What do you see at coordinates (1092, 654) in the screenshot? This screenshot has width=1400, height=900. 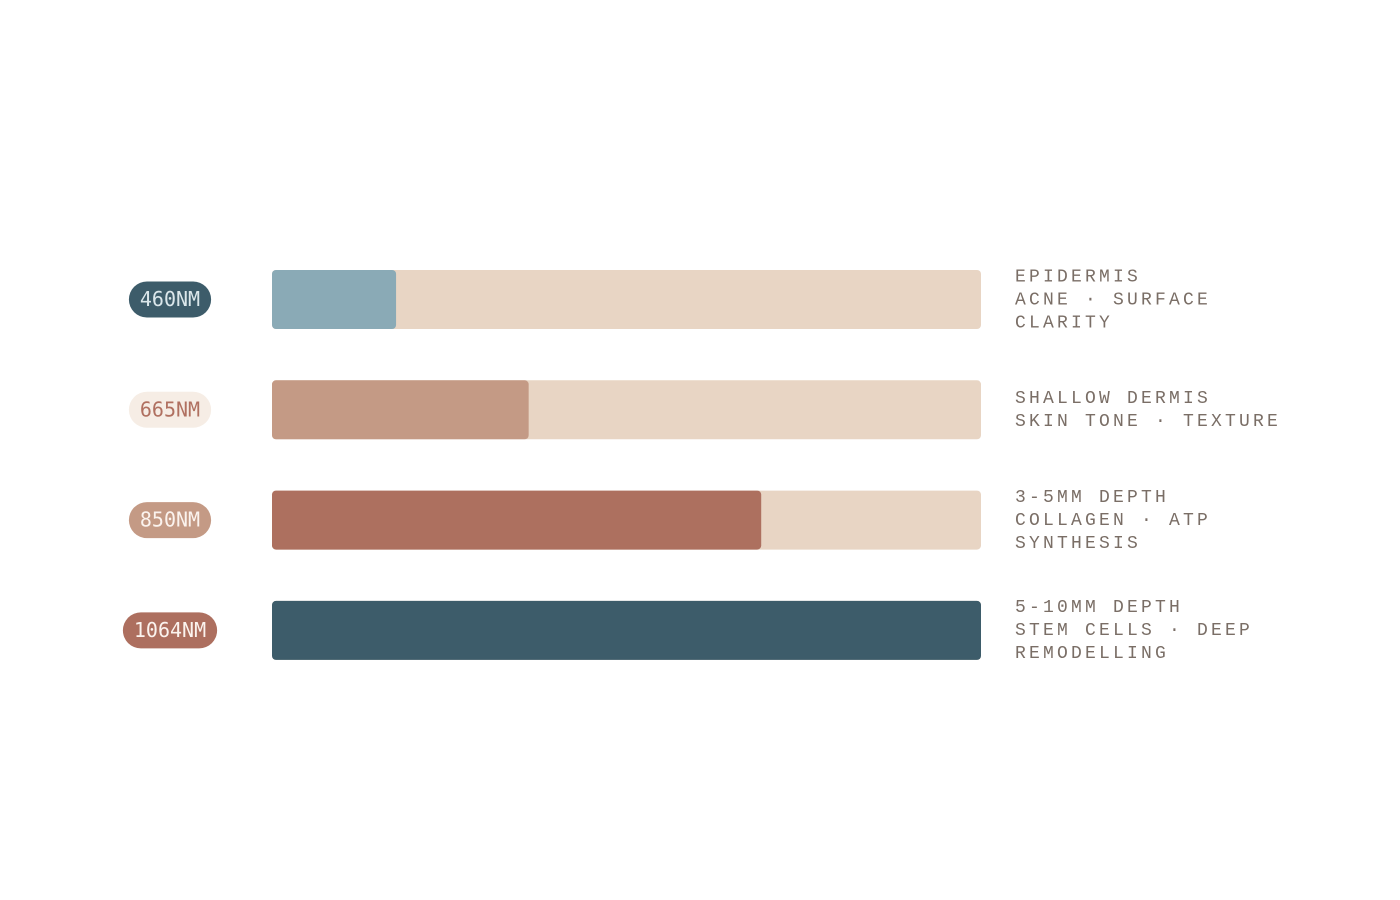 I see `description-line: REMODELLING` at bounding box center [1092, 654].